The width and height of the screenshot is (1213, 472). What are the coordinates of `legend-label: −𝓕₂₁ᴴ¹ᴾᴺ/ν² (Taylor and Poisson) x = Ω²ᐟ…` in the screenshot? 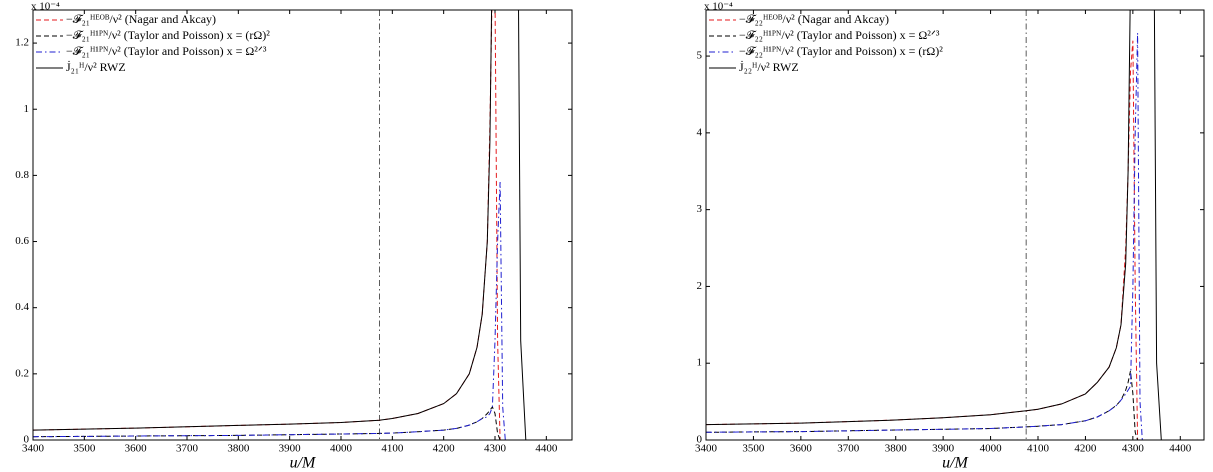 It's located at (166, 51).